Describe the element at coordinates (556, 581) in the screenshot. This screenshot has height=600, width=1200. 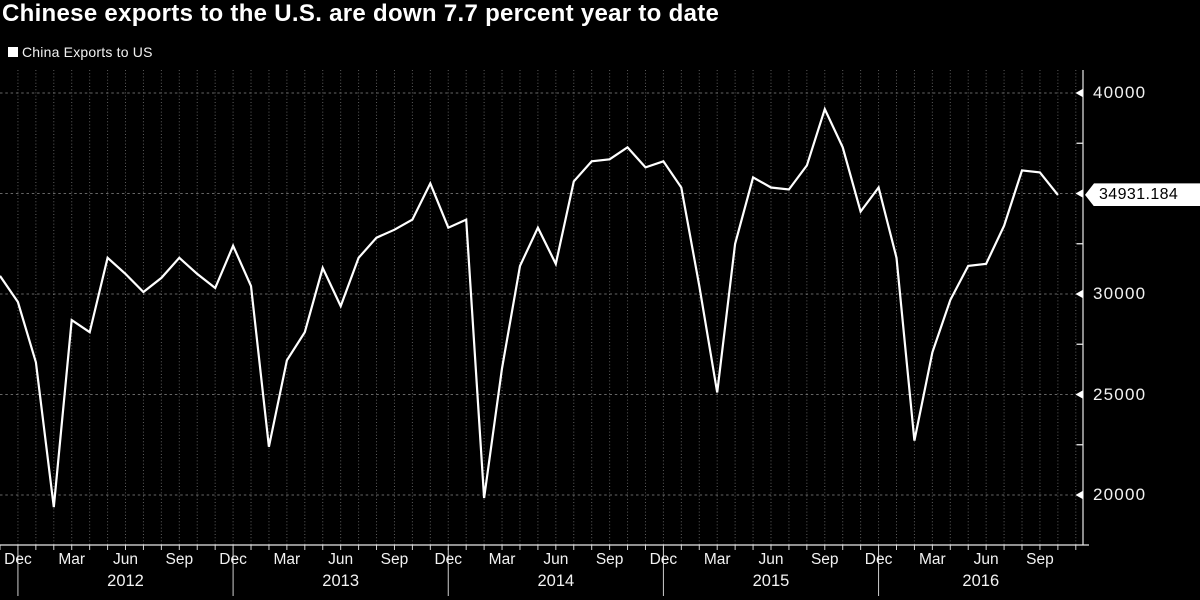
I see `x-axis-year-label: 2014` at that location.